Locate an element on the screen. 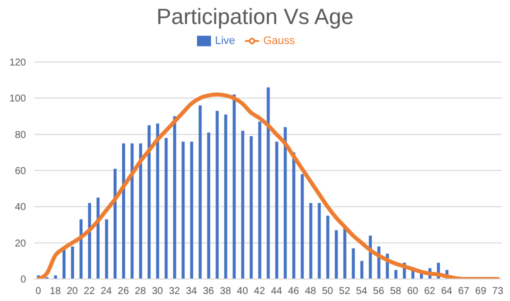 This screenshot has height=301, width=510. x-tick-label: 73 is located at coordinates (498, 292).